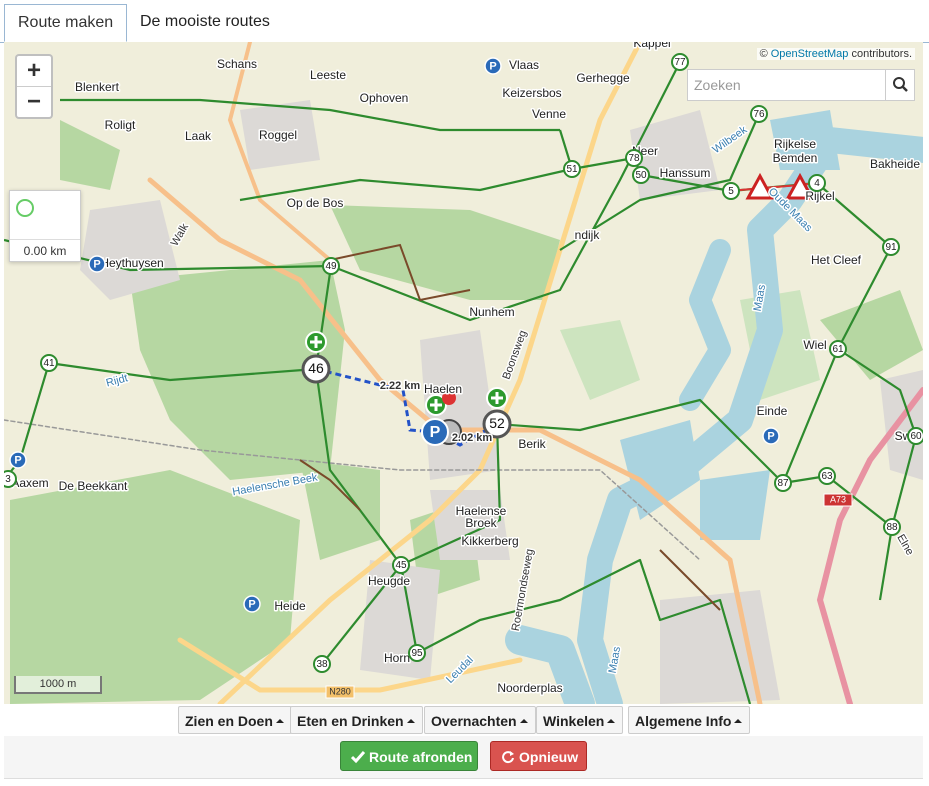 The height and width of the screenshot is (786, 929). Describe the element at coordinates (356, 720) in the screenshot. I see `poi-button: Eten en Drinken` at that location.